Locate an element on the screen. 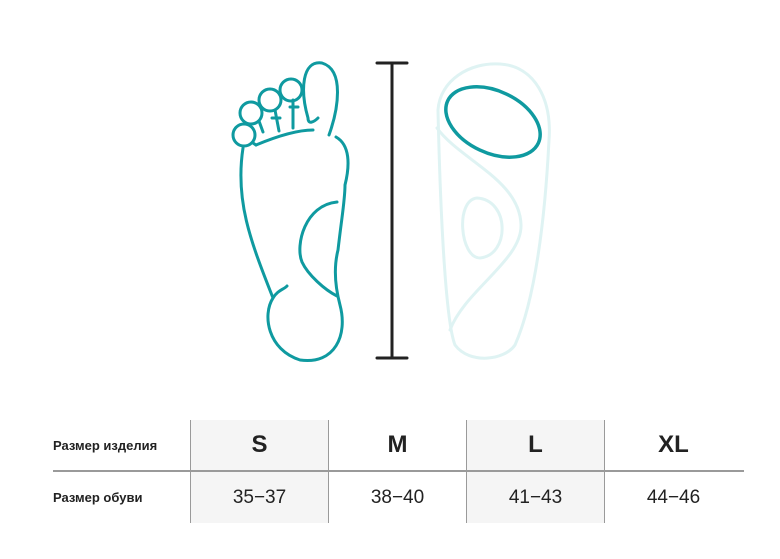  size-cell: S is located at coordinates (259, 445).